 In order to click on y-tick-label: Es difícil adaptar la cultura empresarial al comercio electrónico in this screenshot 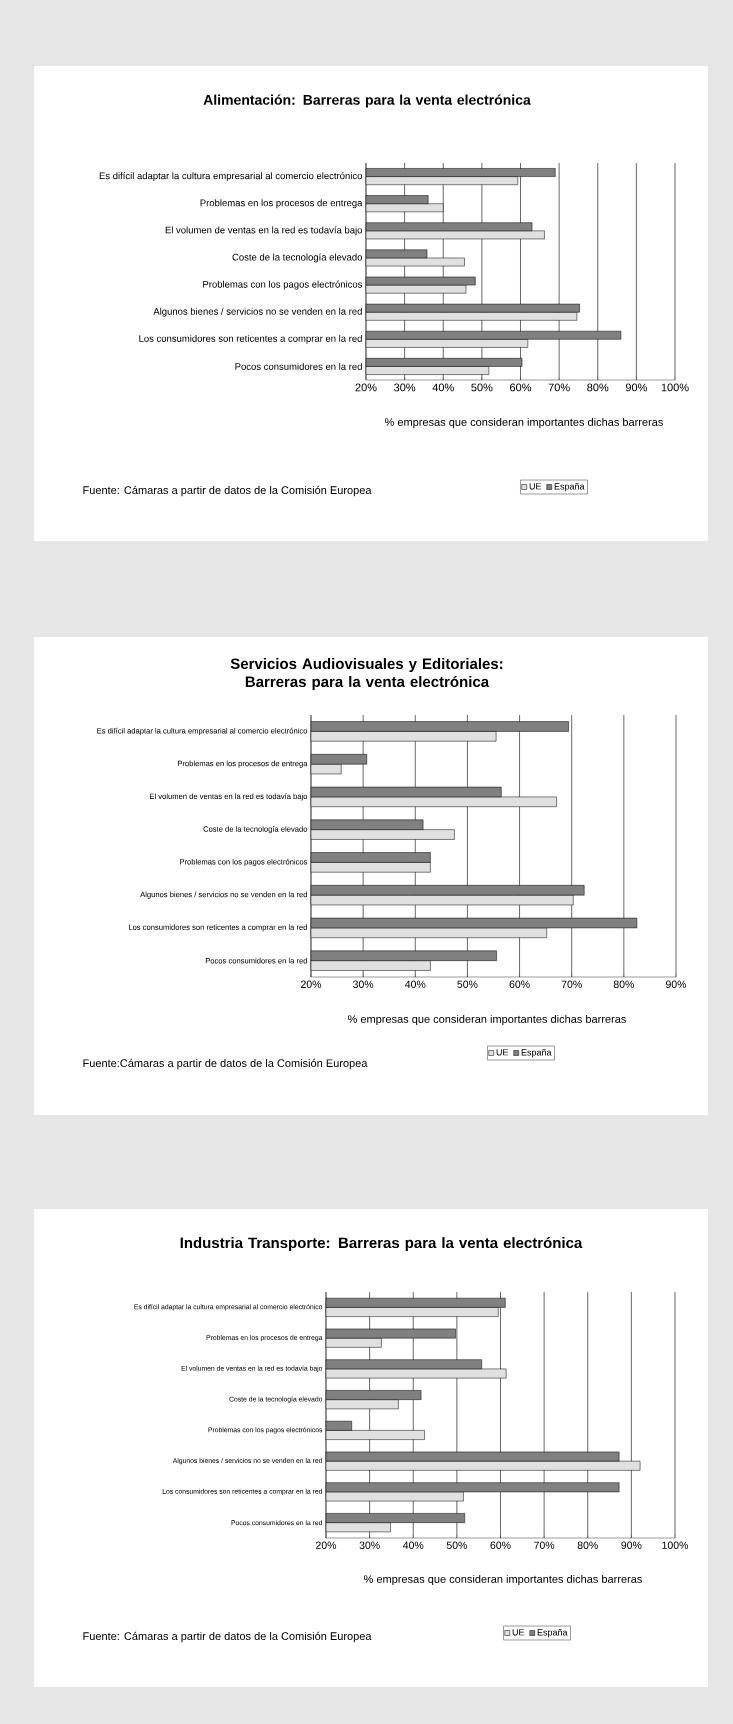, I will do `click(231, 177)`.